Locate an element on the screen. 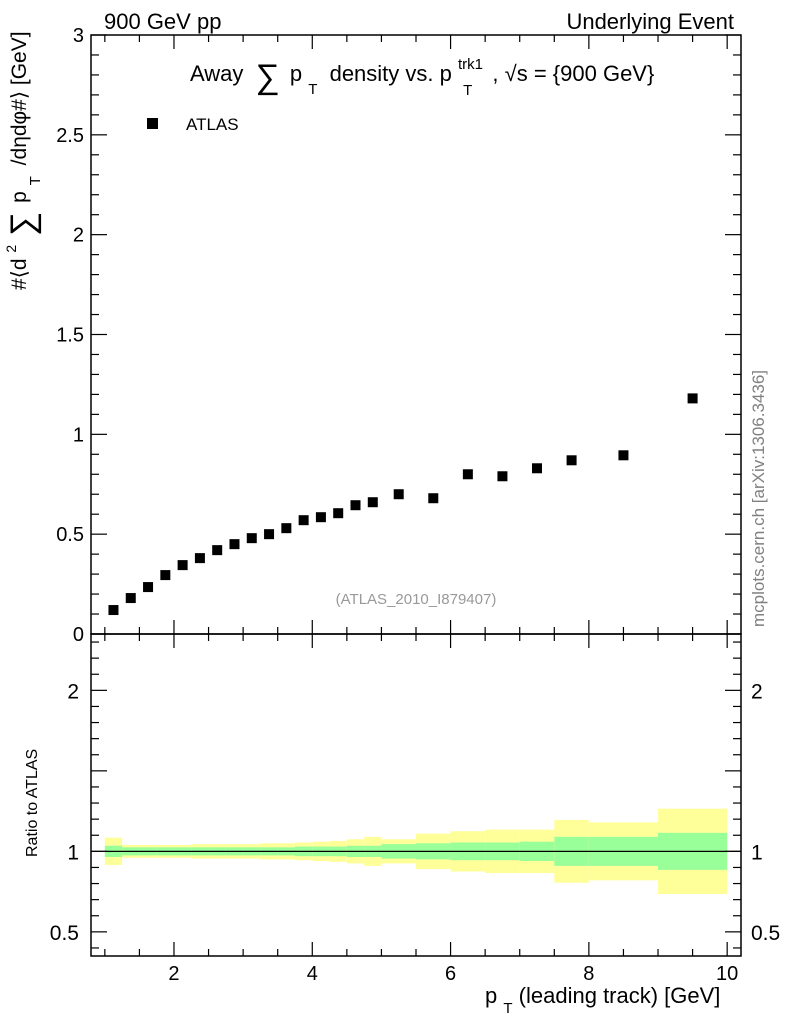 This screenshot has width=786, height=1024. title-suffix: , √s = {900 GeV} is located at coordinates (573, 73).